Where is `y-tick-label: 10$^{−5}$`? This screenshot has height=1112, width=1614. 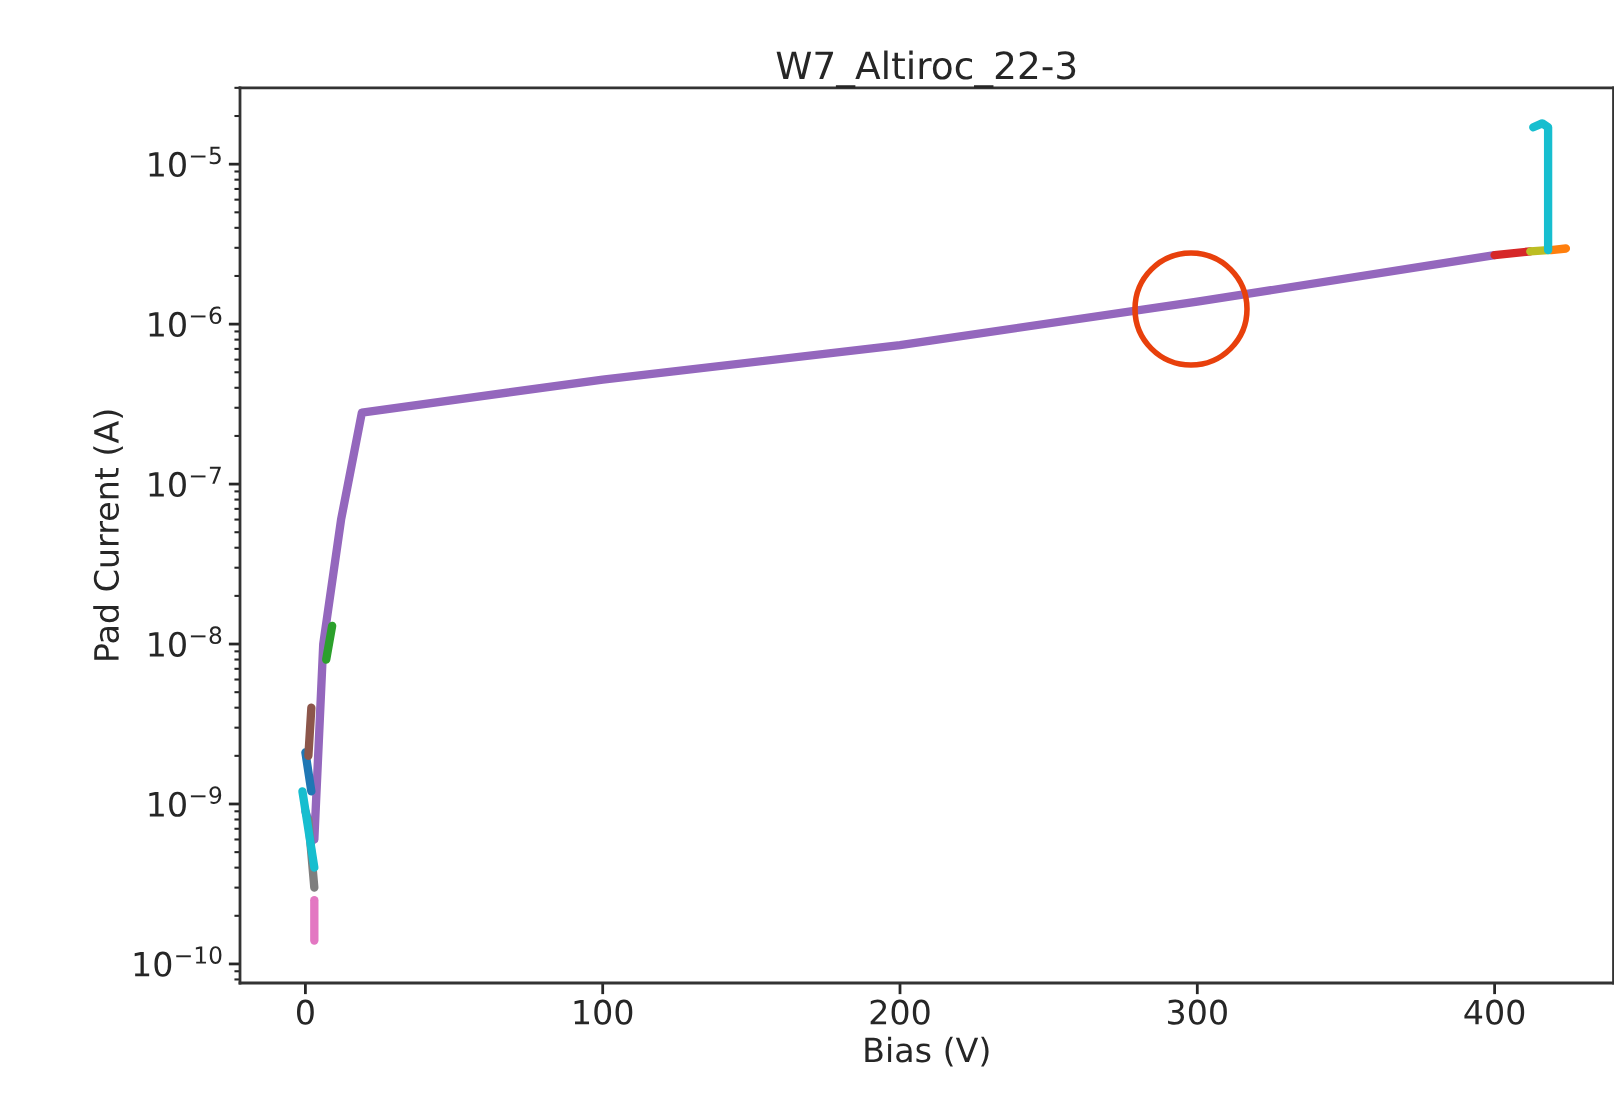
y-tick-label: 10$^{−5}$ is located at coordinates (185, 162).